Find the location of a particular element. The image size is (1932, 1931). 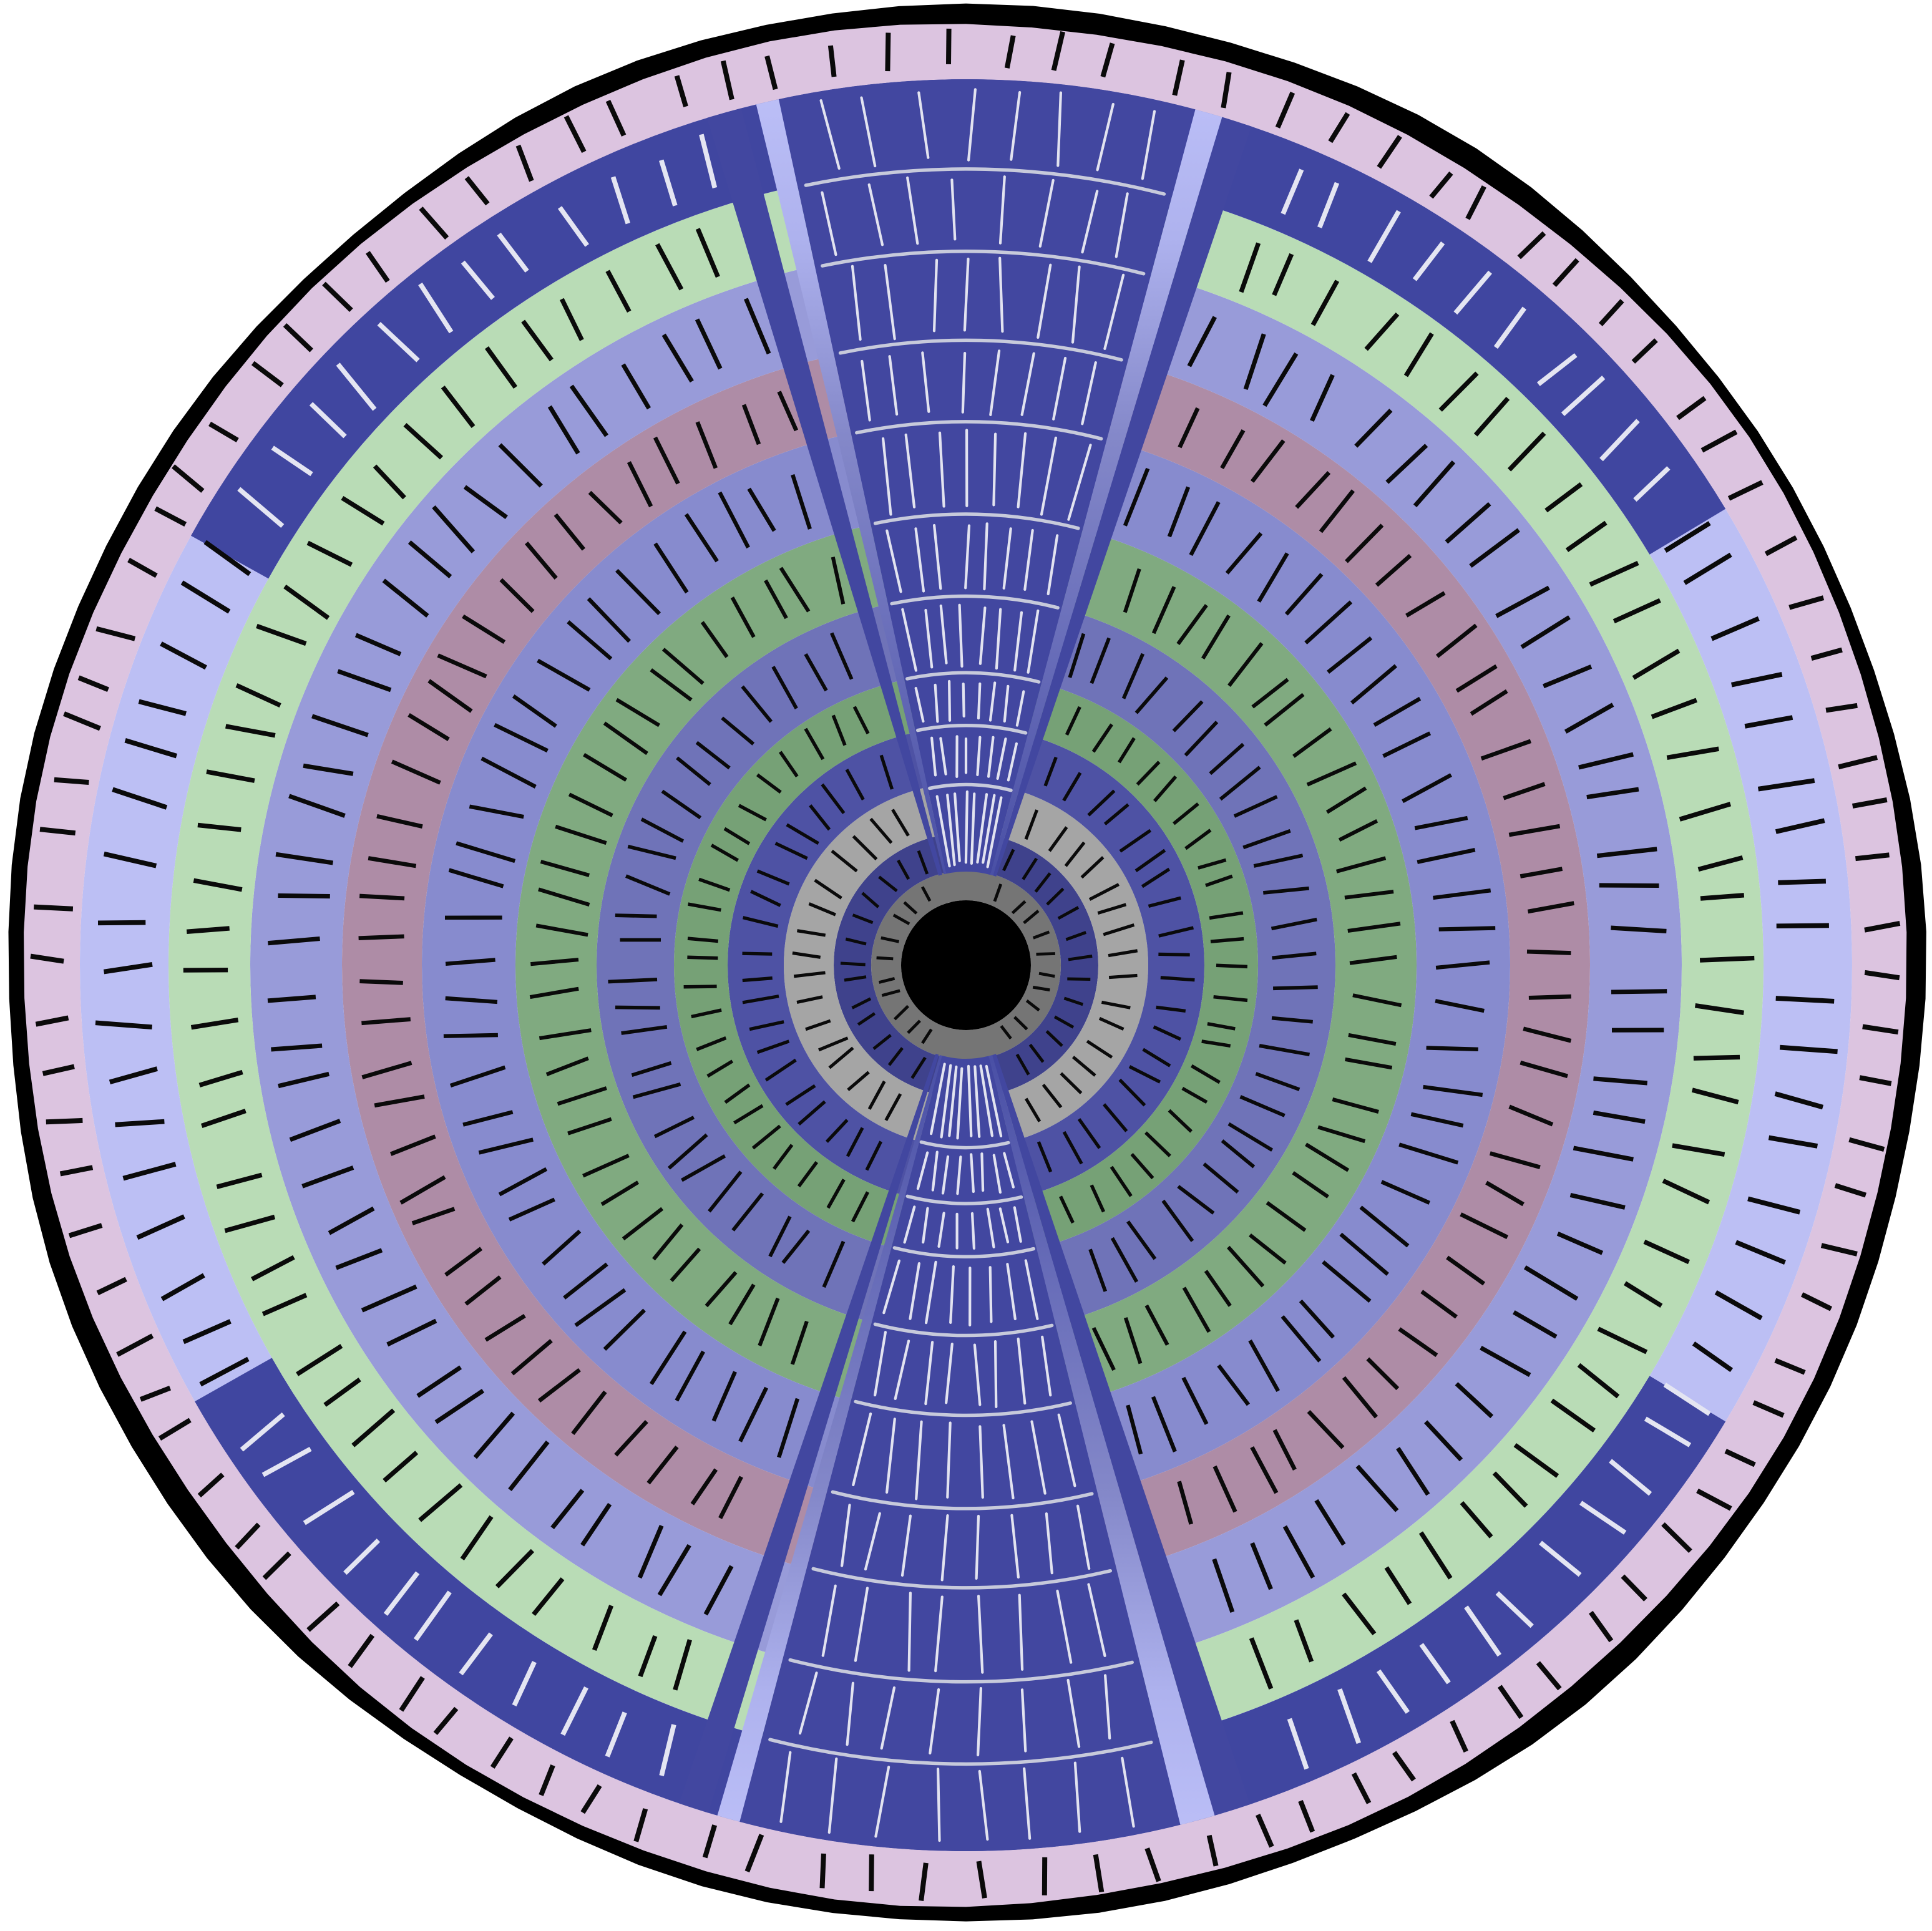

ring-01-dark-gray is located at coordinates (966, 965).